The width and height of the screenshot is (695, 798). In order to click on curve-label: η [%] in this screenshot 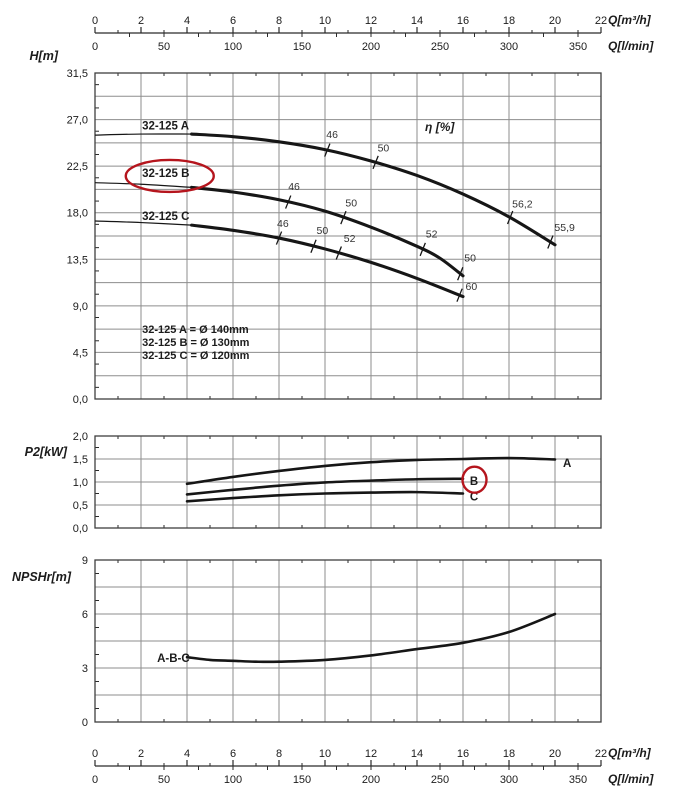, I will do `click(440, 127)`.